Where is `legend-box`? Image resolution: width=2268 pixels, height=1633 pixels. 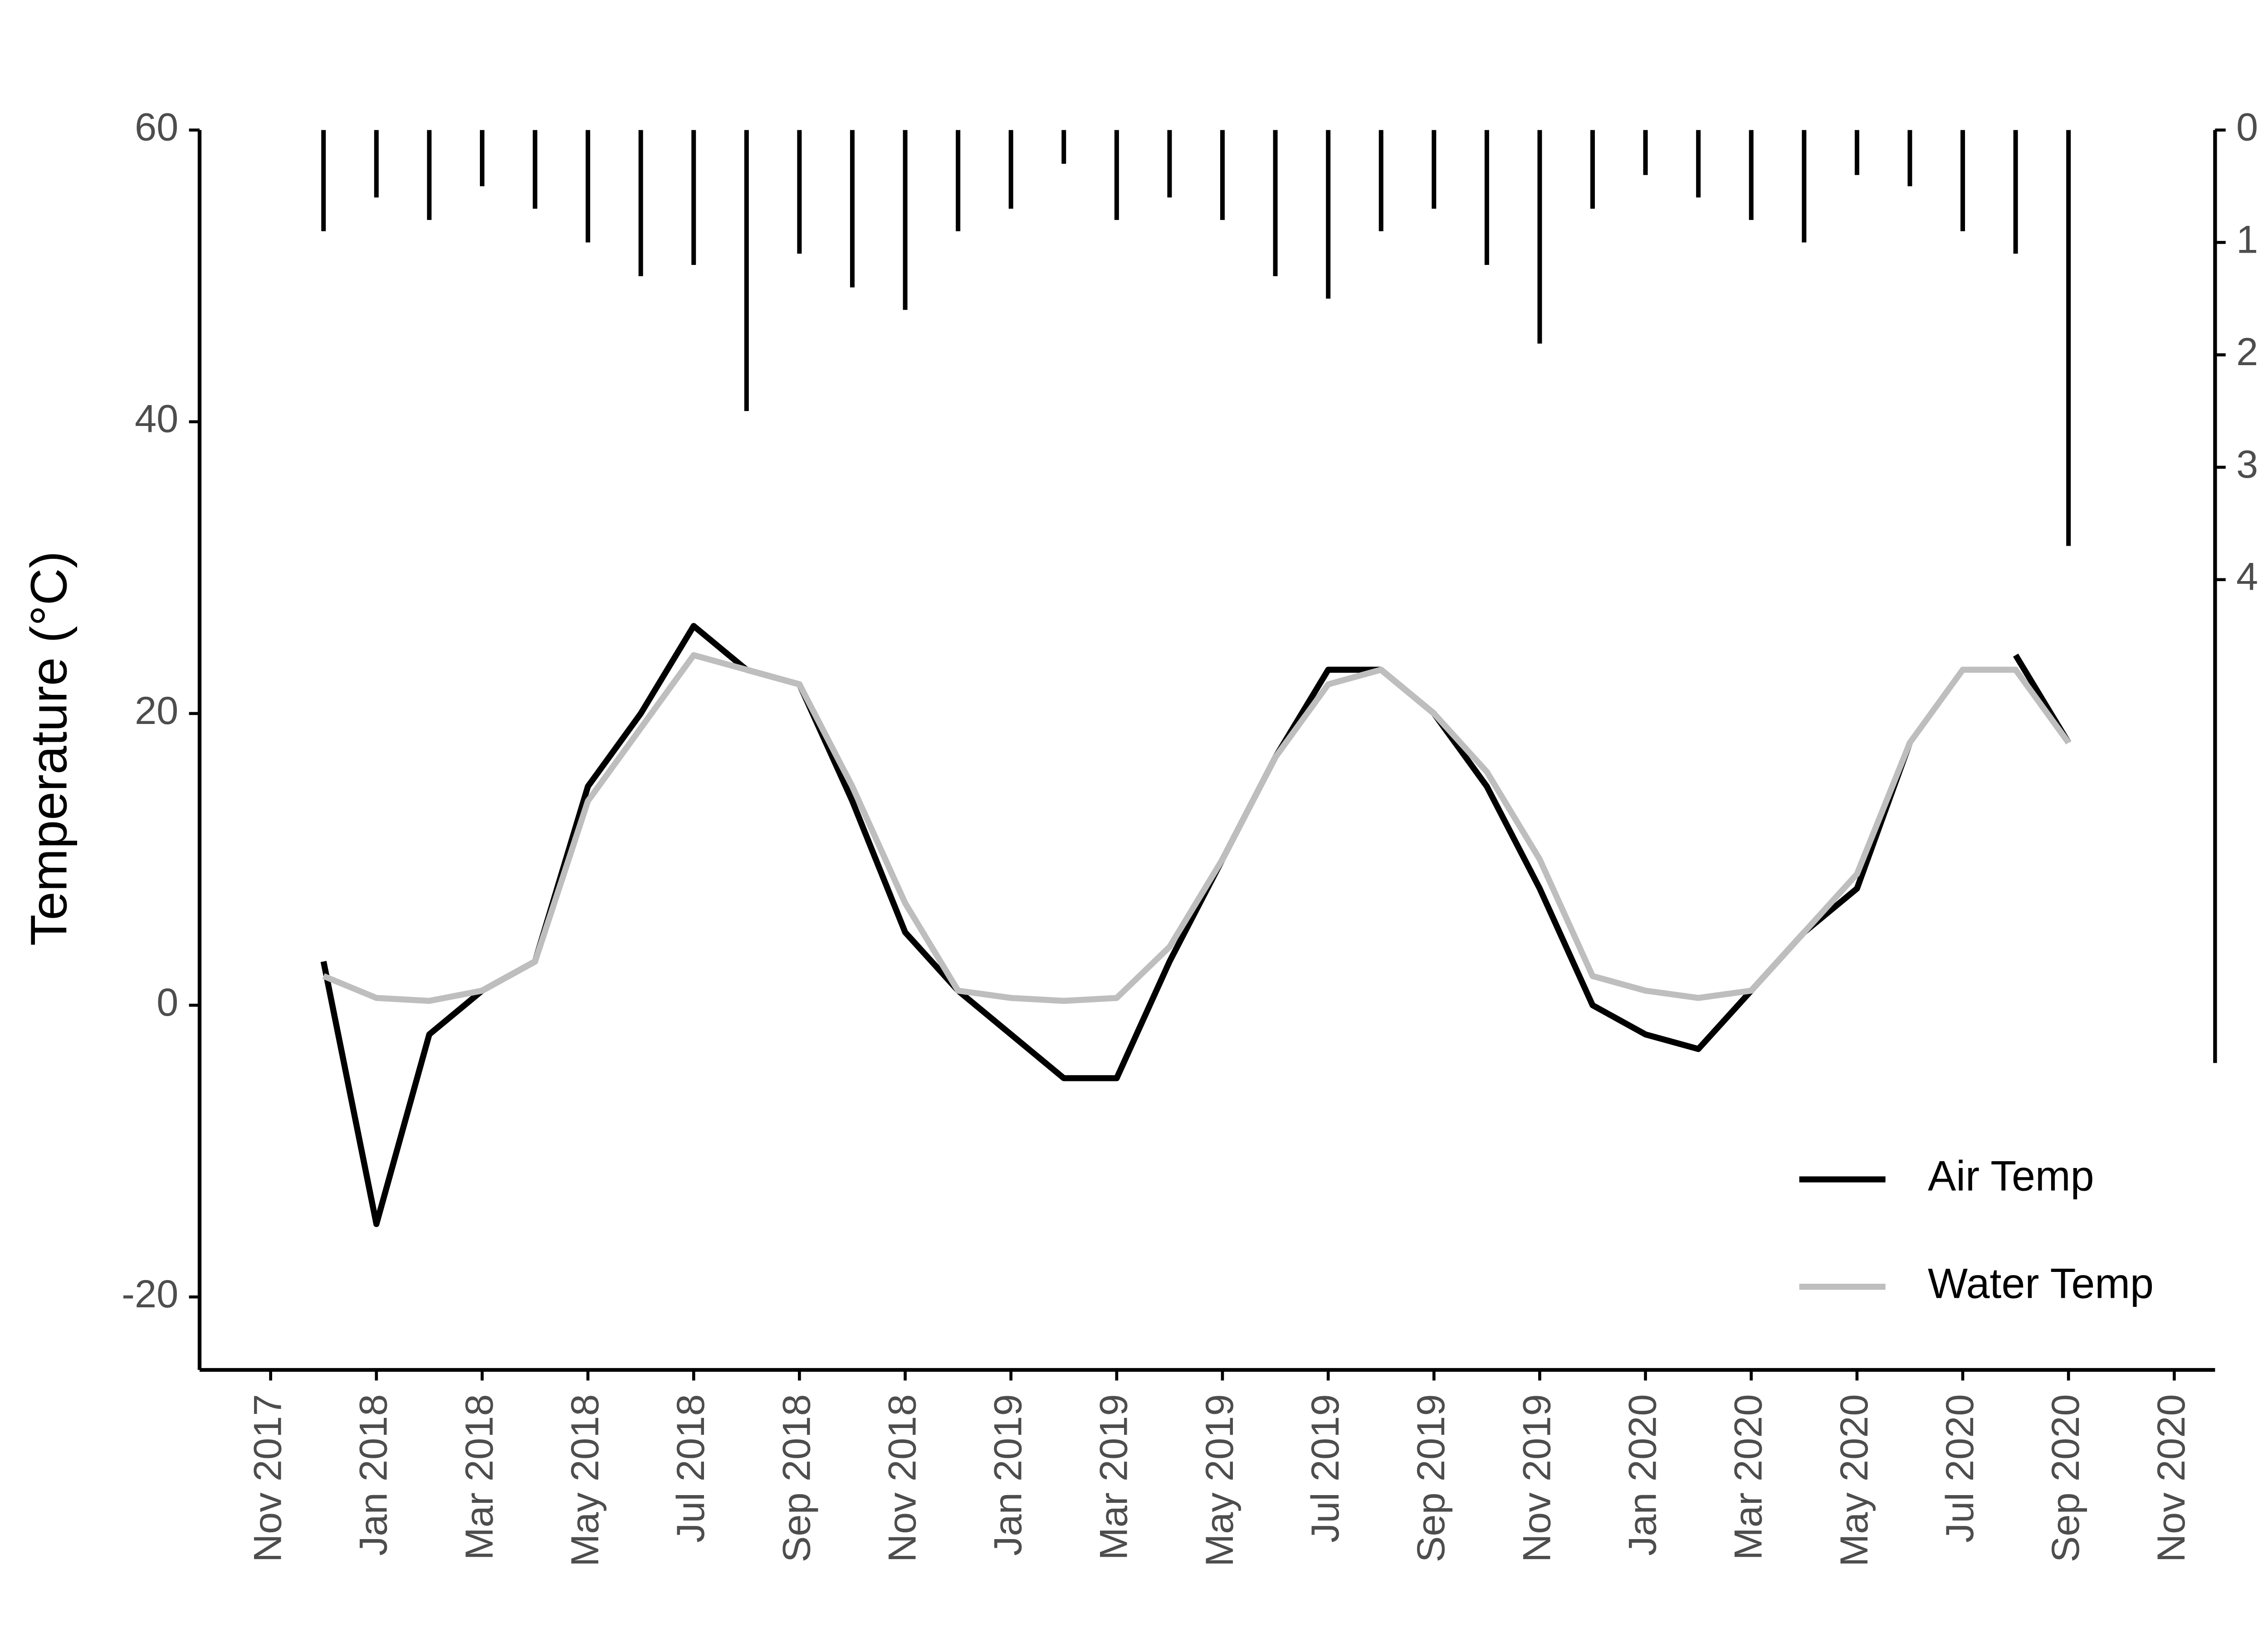
legend-box is located at coordinates (1988, 1240).